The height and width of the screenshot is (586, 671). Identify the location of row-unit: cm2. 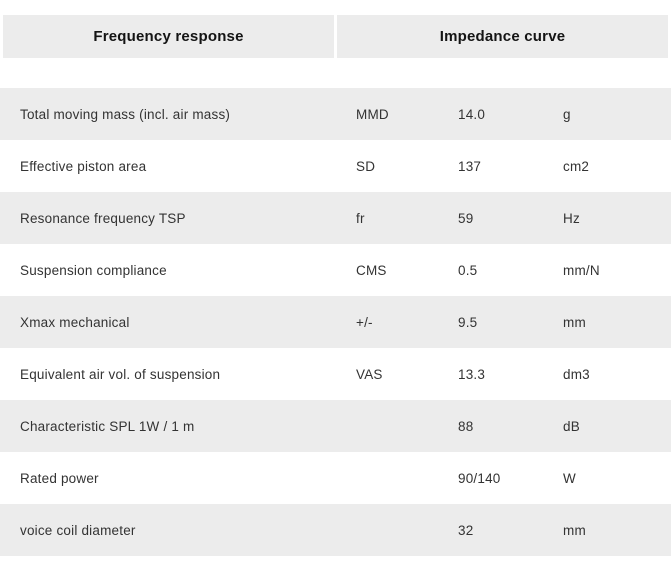
(576, 166).